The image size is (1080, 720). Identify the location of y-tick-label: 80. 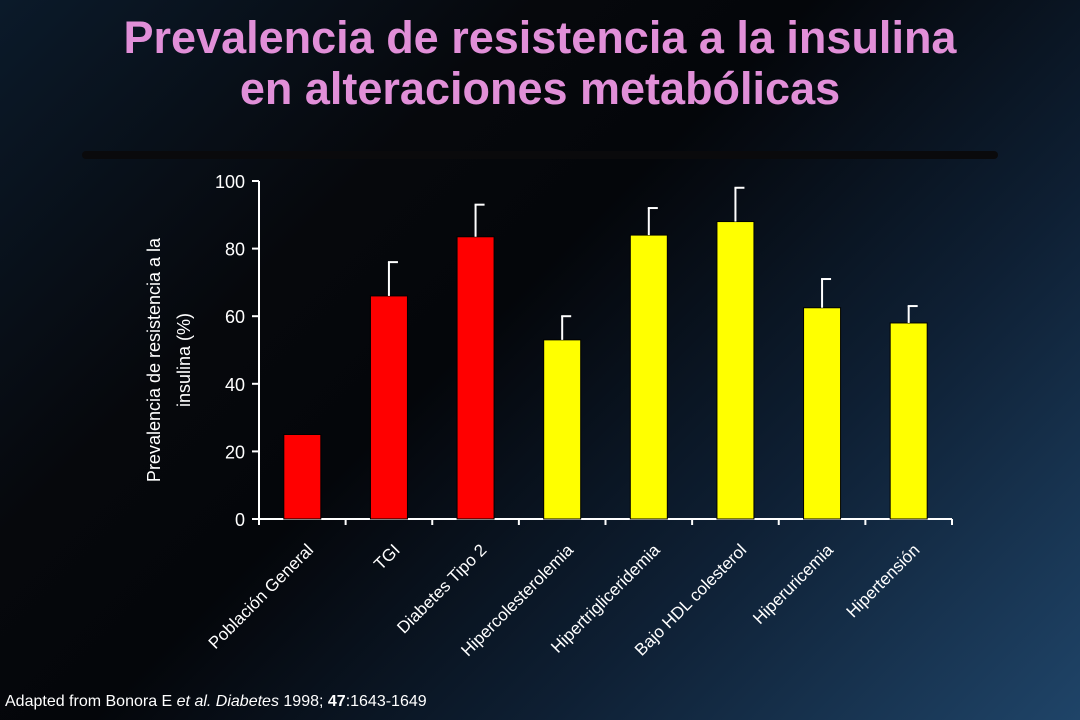
(235, 250).